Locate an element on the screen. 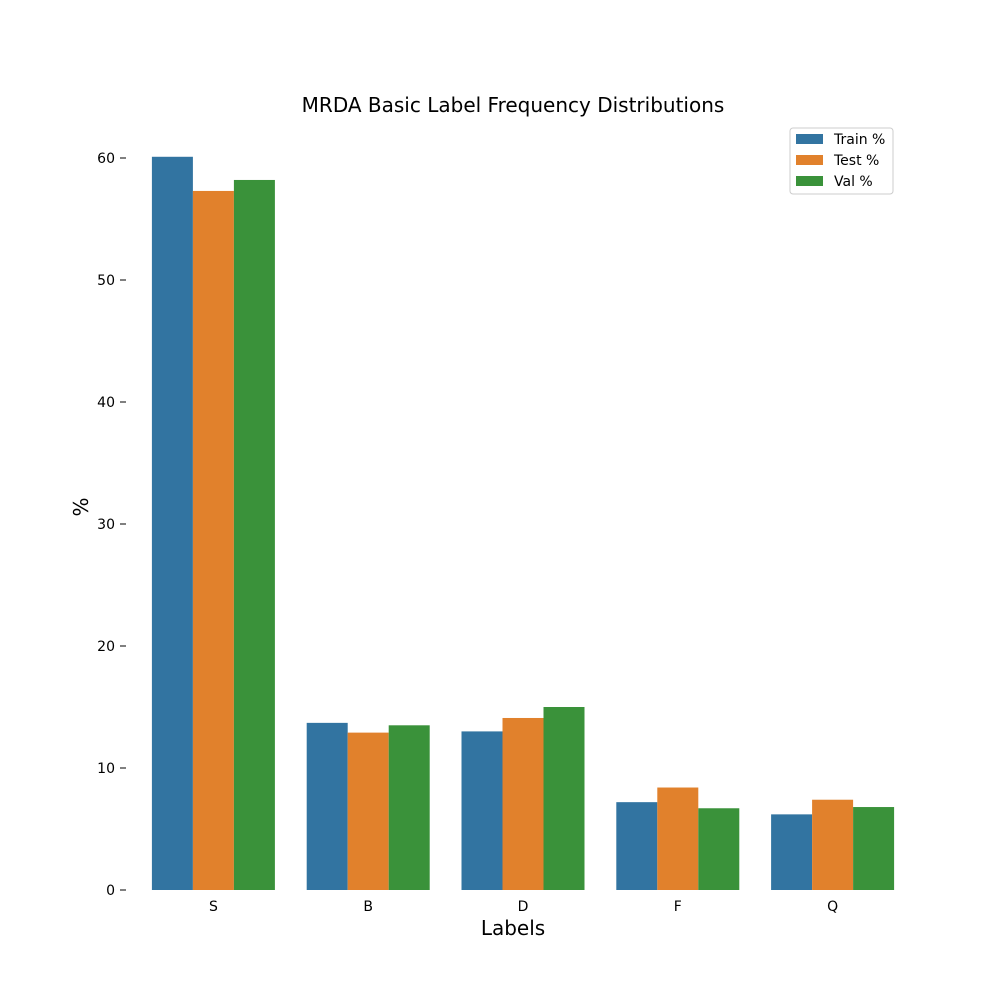  bar-B-val is located at coordinates (409, 807).